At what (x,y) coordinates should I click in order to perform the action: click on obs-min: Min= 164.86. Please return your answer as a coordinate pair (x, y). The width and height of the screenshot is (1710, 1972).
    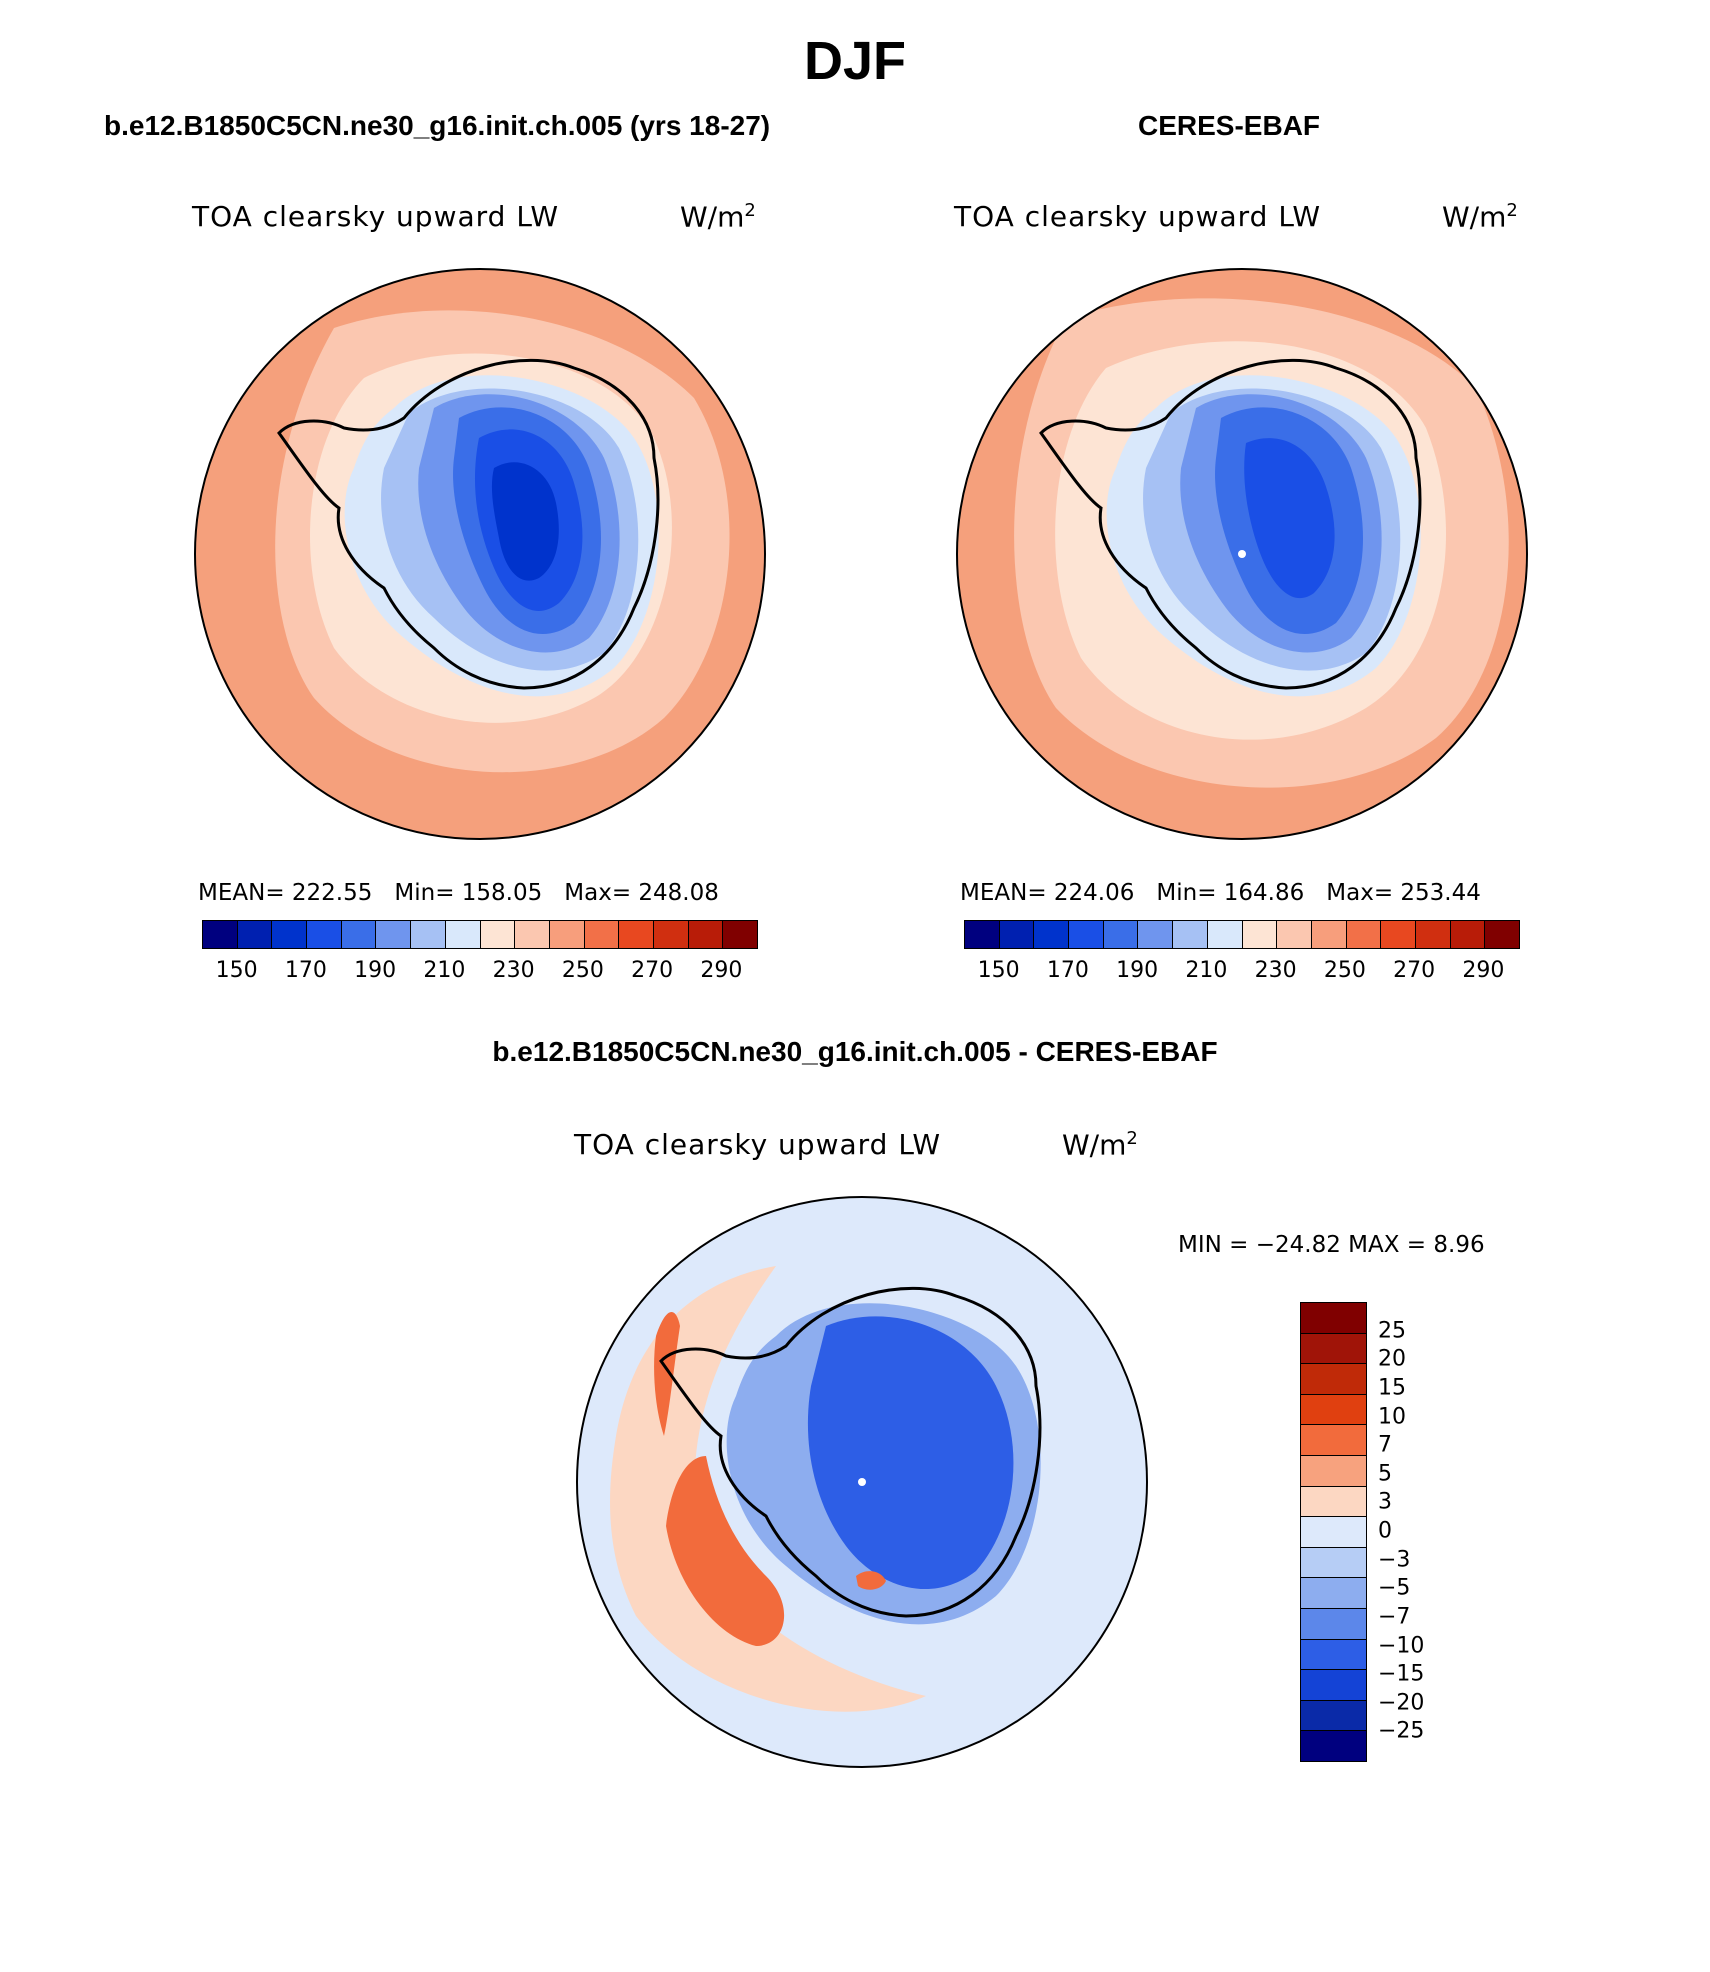
    Looking at the image, I should click on (1230, 893).